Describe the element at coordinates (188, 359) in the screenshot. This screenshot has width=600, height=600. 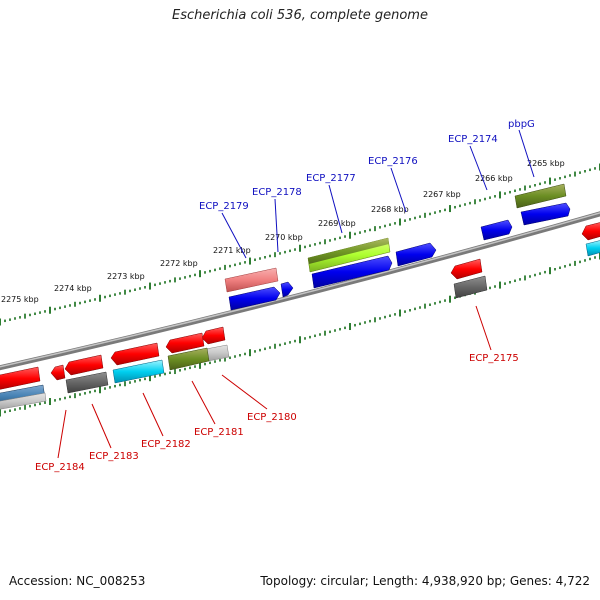
I see `gene-ECP_2181-lower` at that location.